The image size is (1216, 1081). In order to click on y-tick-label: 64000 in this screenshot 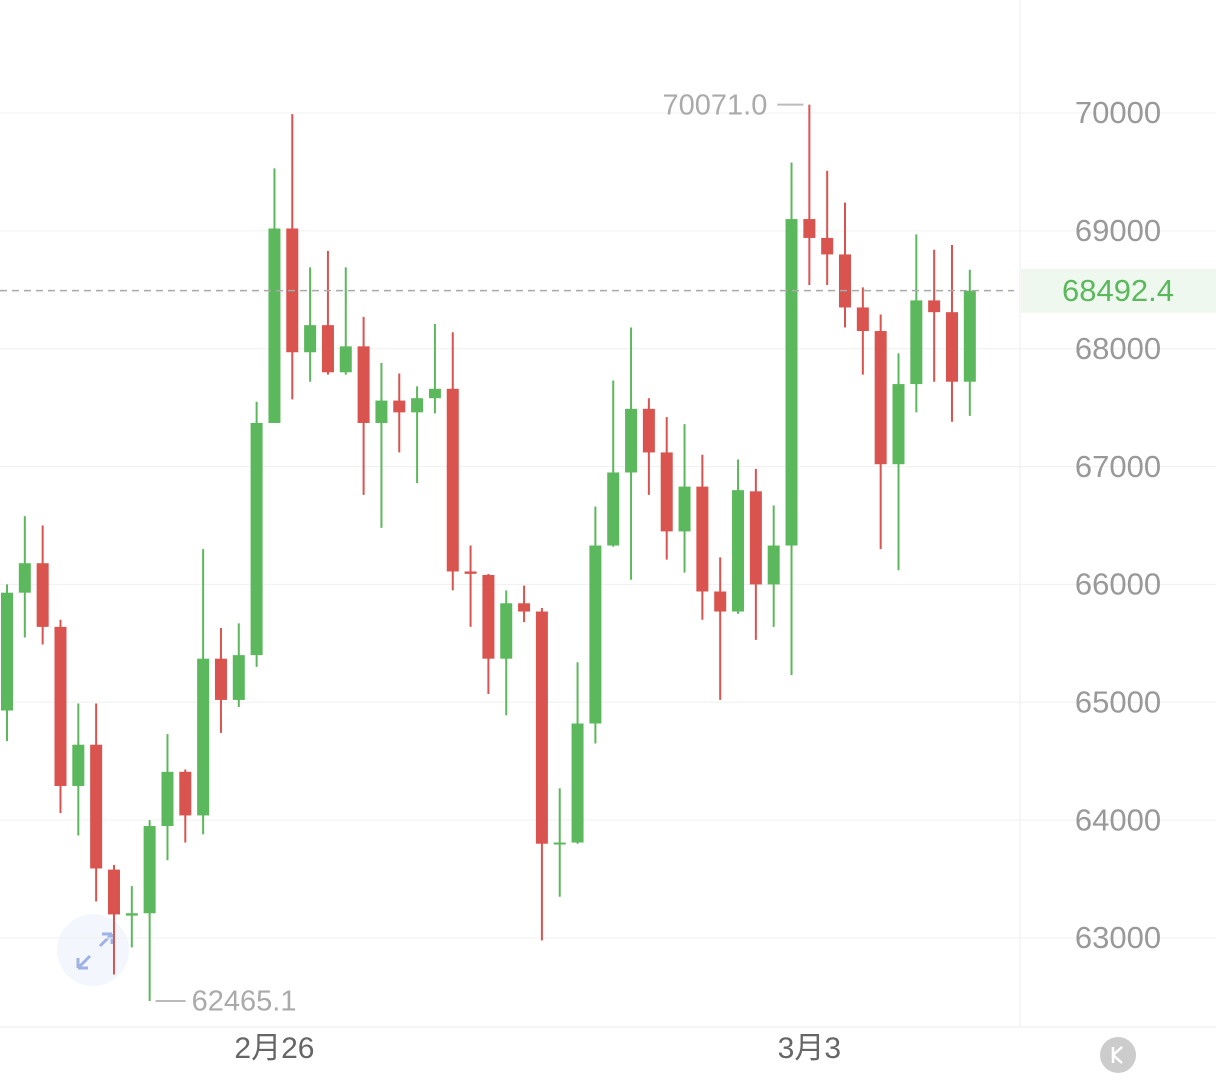, I will do `click(1118, 819)`.